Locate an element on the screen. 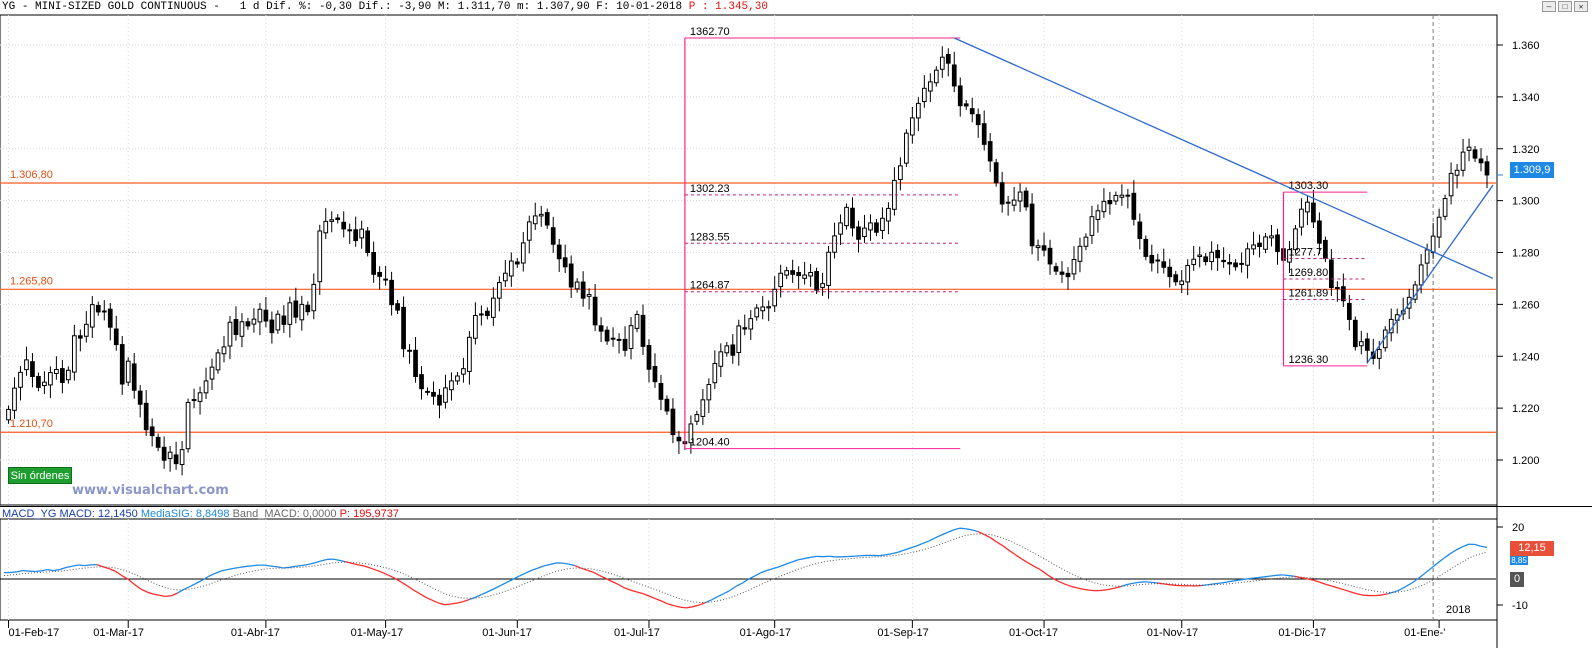  support-line-label: 1.306,80 is located at coordinates (31, 175).